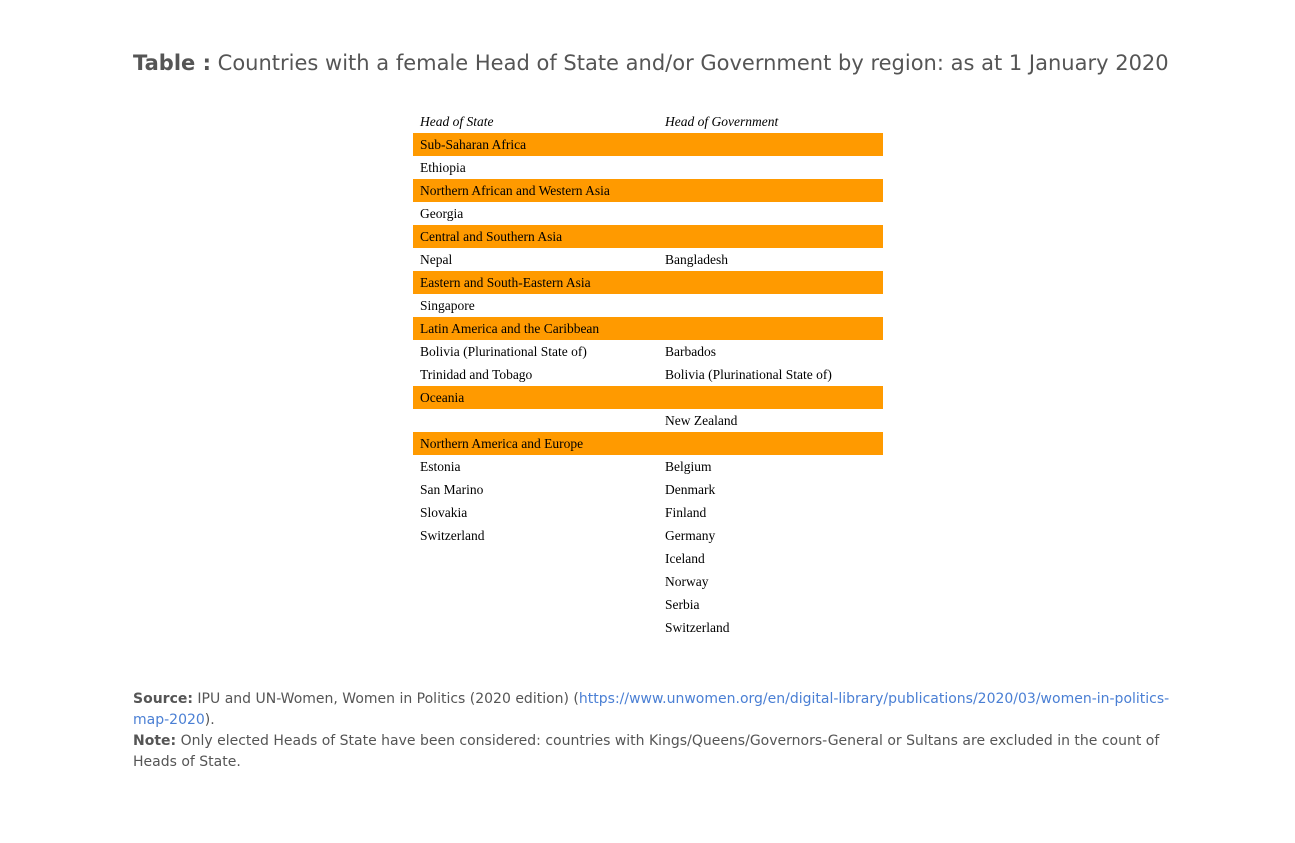  I want to click on region-row: Latin America and the Caribbean, so click(648, 328).